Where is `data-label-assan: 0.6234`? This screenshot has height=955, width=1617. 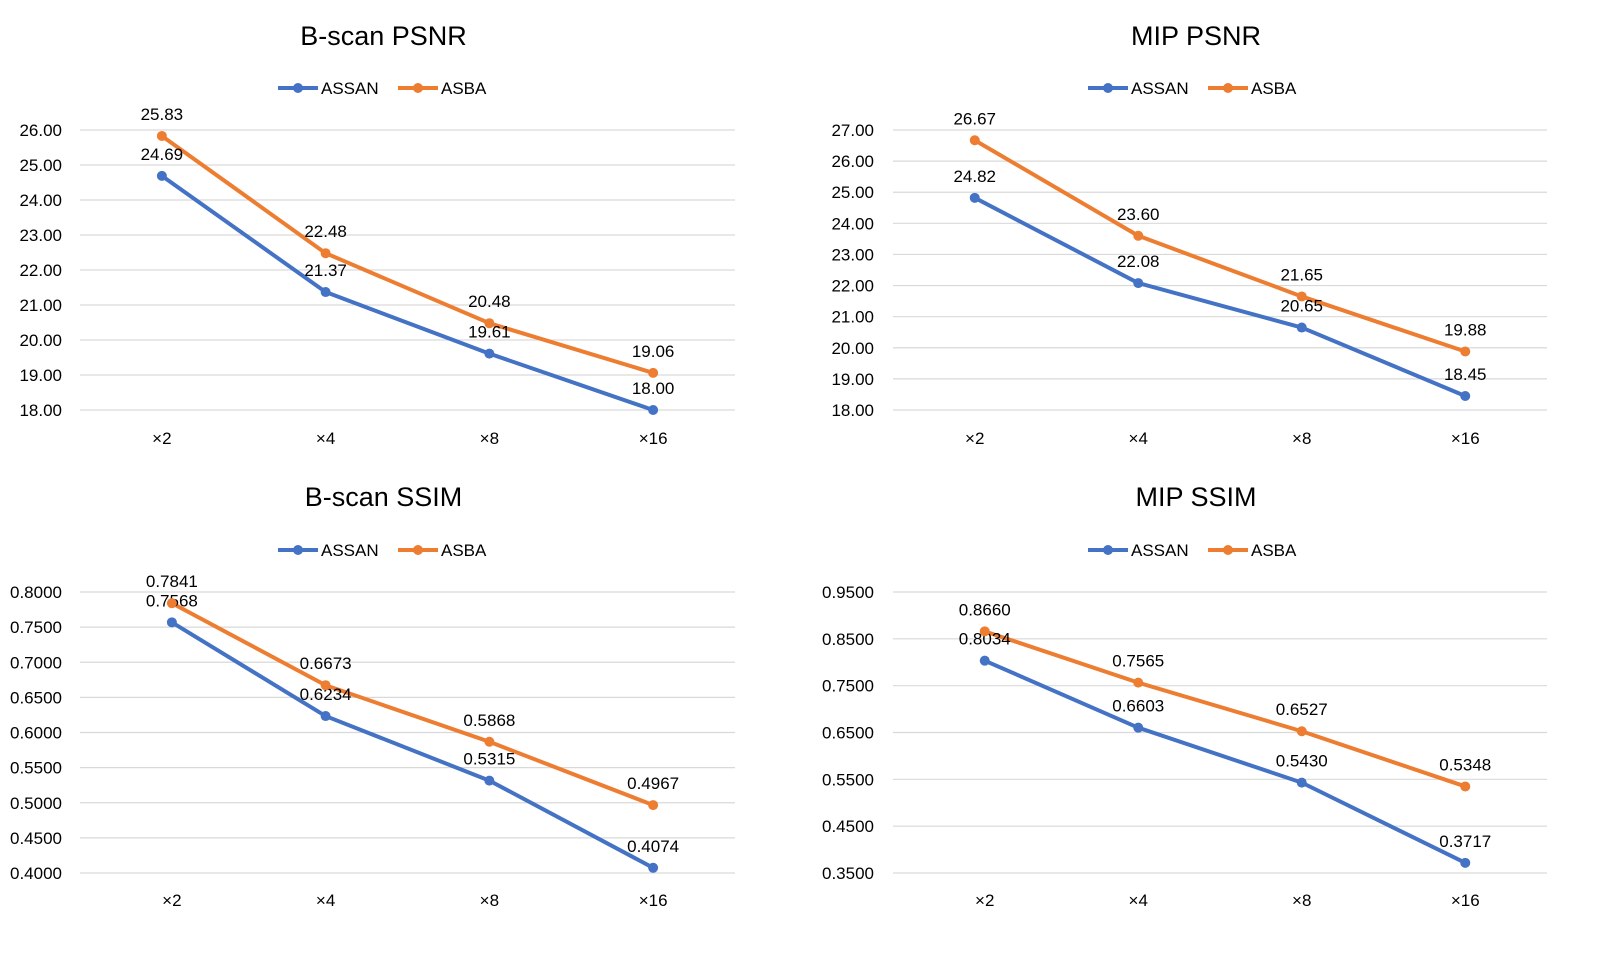
data-label-assan: 0.6234 is located at coordinates (326, 694).